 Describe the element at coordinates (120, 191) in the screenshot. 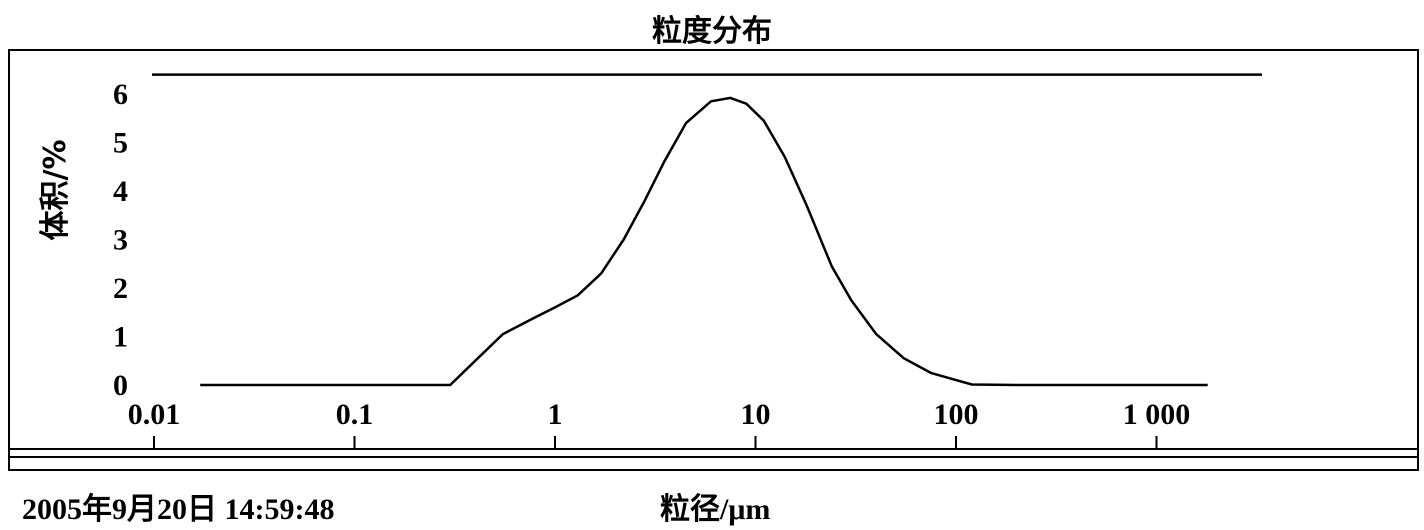

I see `y-tick-label: 4` at that location.